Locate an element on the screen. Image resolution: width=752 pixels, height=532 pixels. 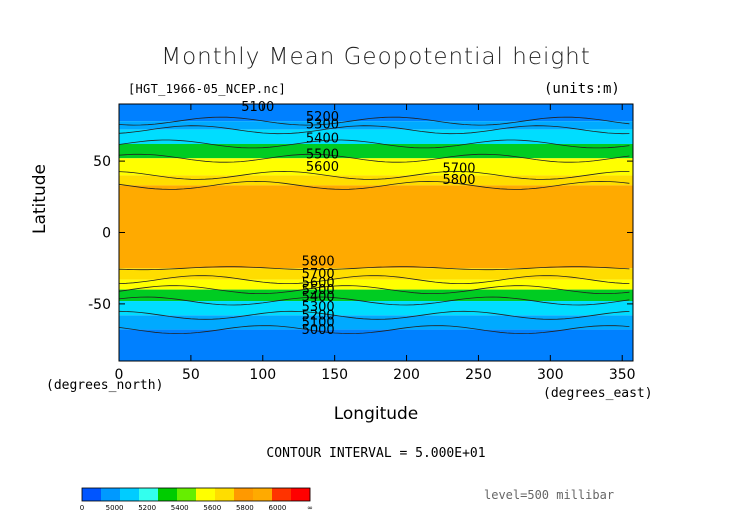
contour-label-4: 5500 is located at coordinates (322, 154).